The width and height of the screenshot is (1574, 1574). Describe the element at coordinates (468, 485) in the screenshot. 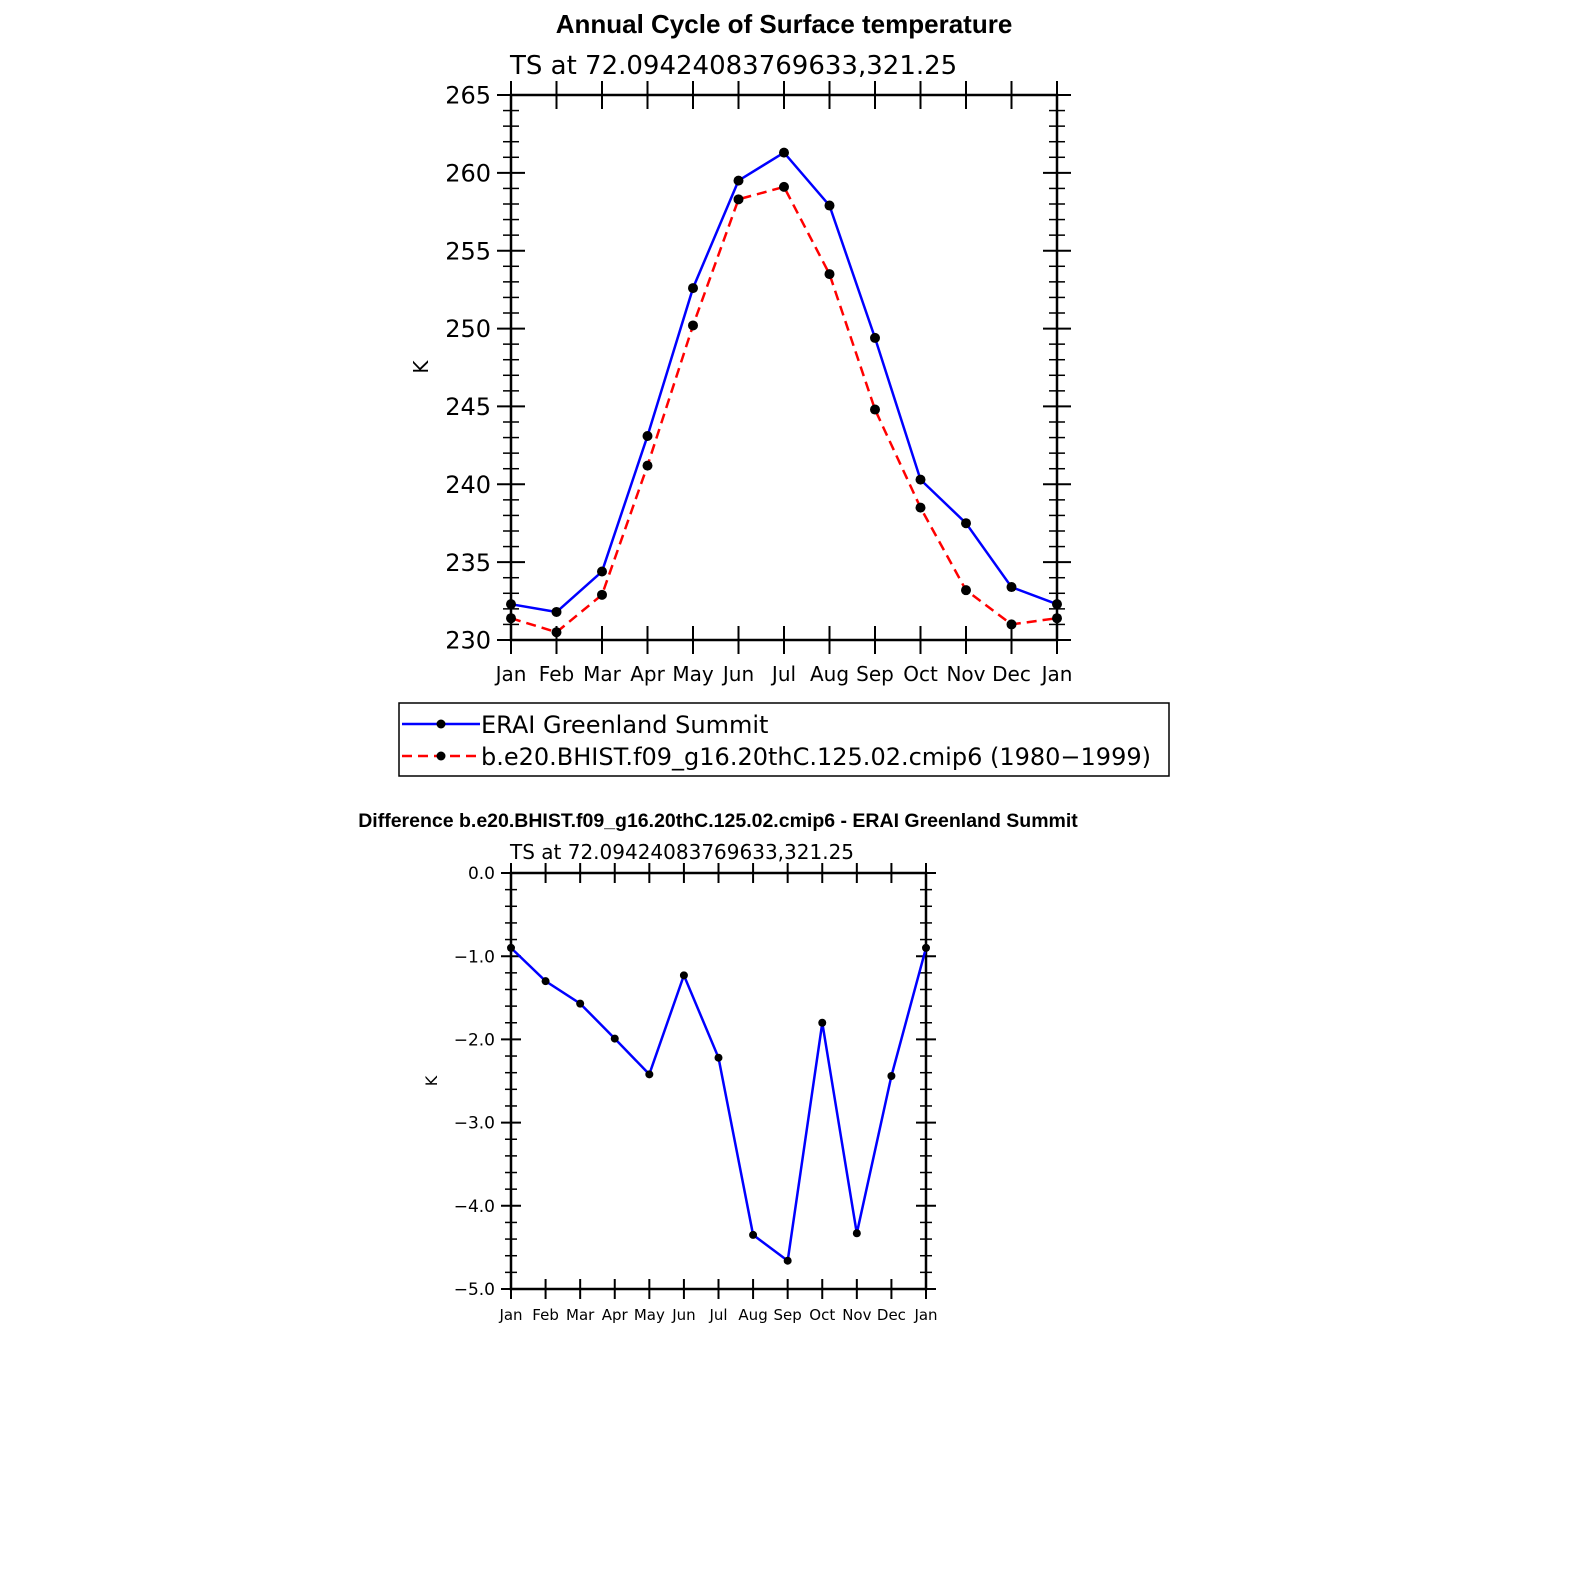

I see `y-tick-label: 240` at that location.